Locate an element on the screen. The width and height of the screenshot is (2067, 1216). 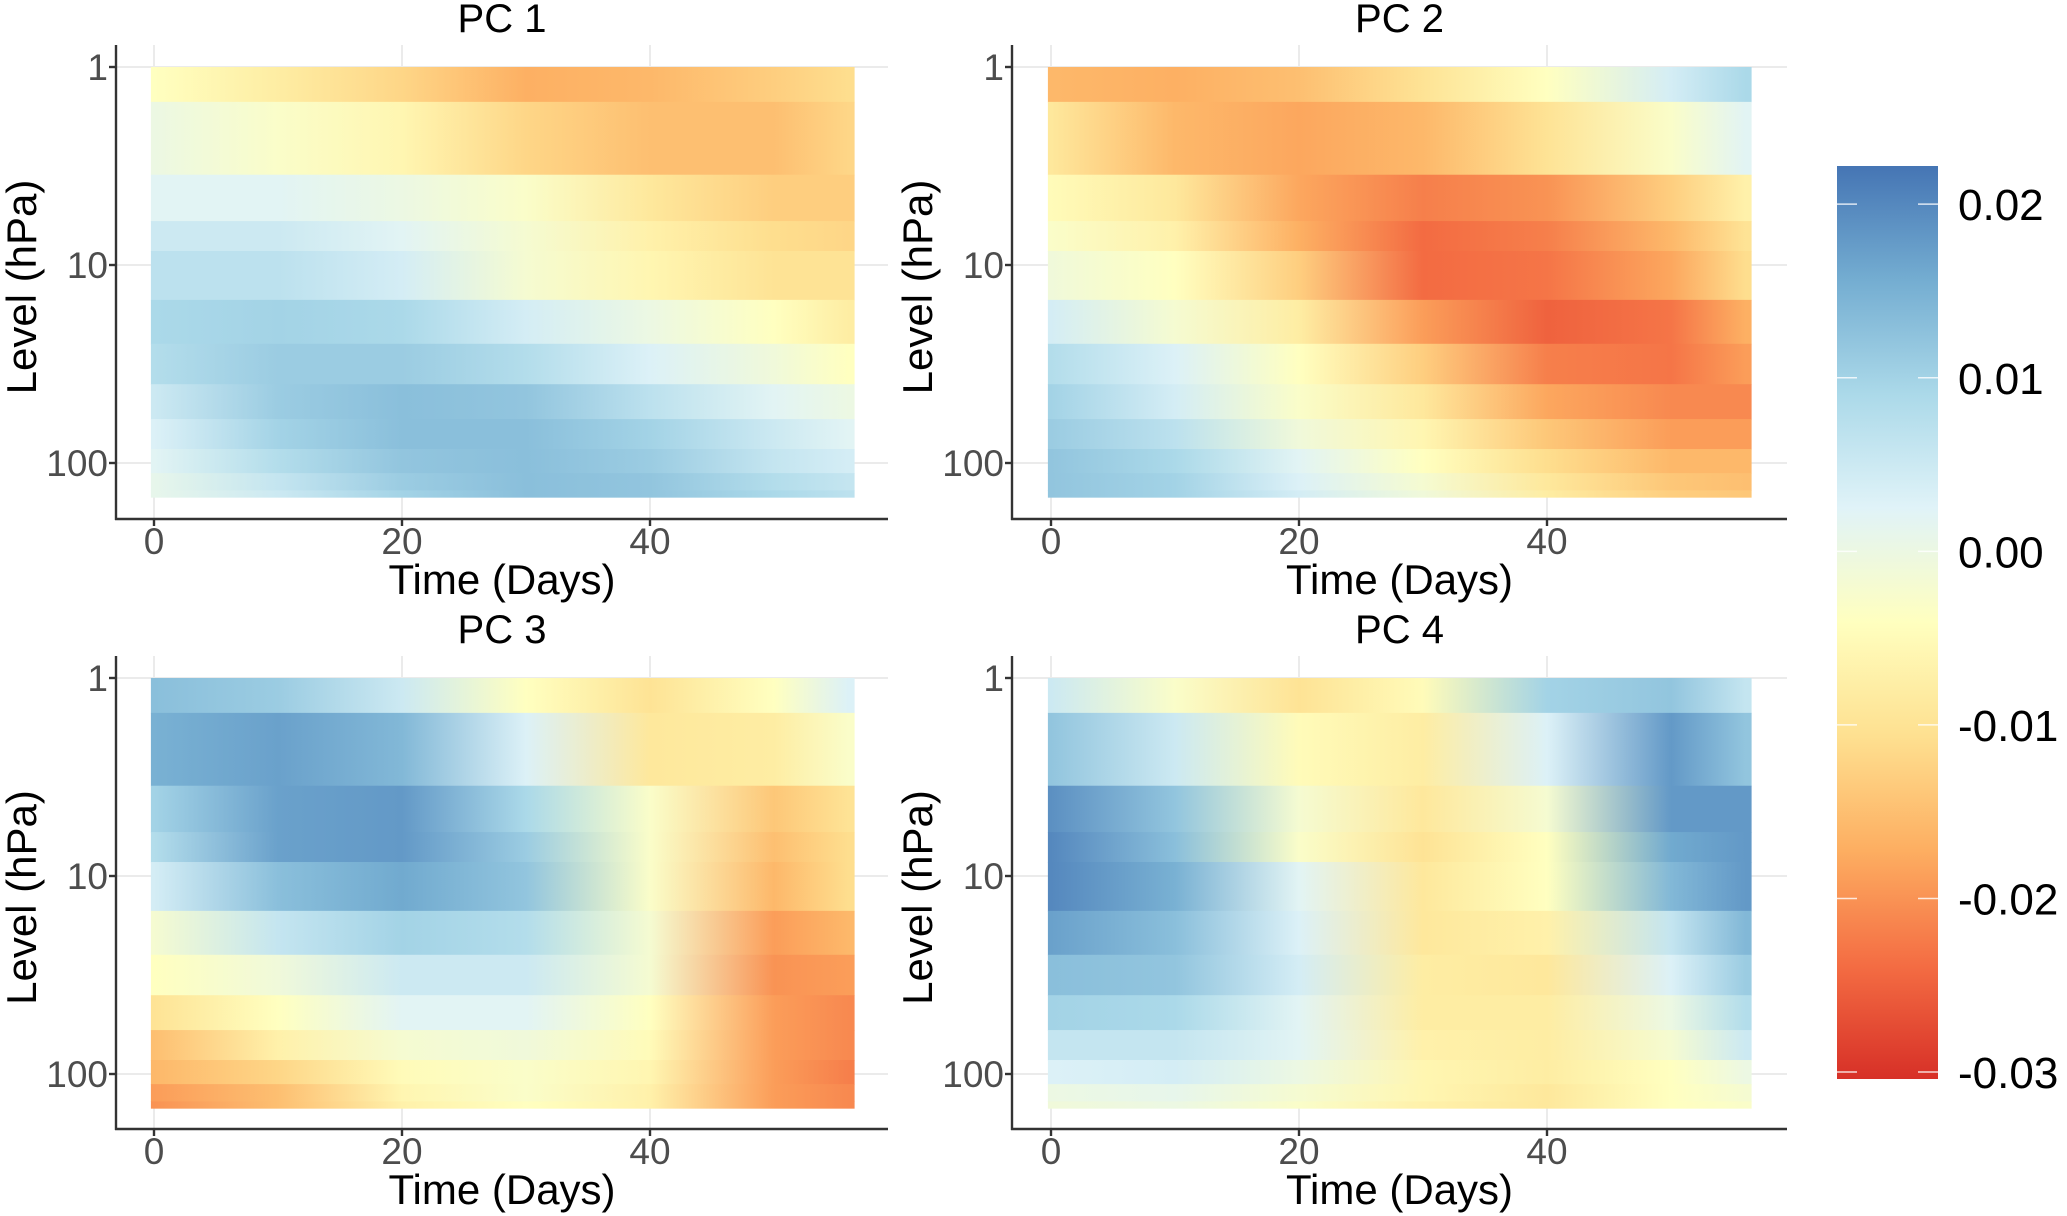
colorbar-tick-label: 0.01 is located at coordinates (2001, 379).